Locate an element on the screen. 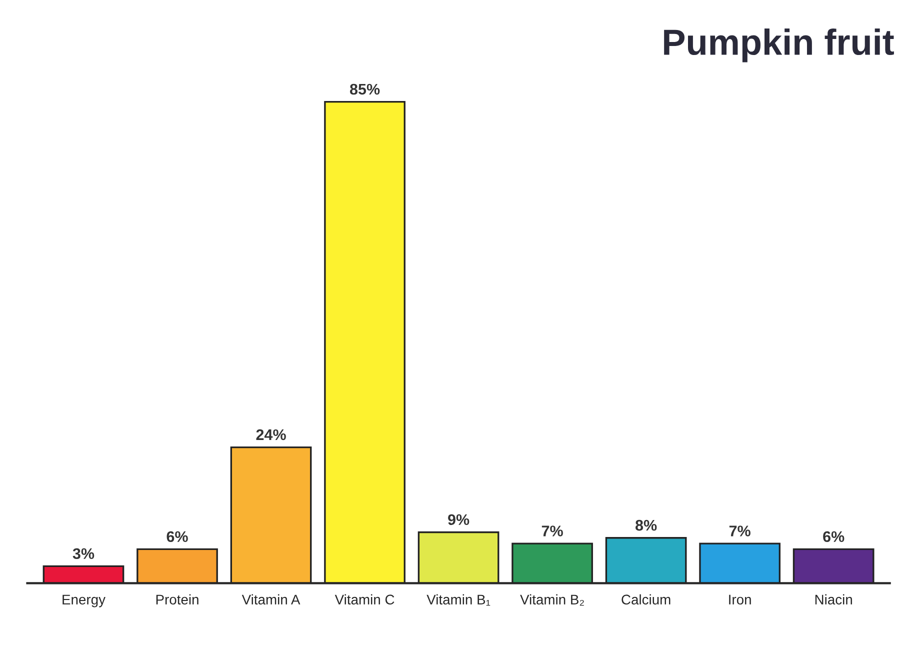 The width and height of the screenshot is (908, 648). x-tick-label: Vitamin B₁ is located at coordinates (458, 600).